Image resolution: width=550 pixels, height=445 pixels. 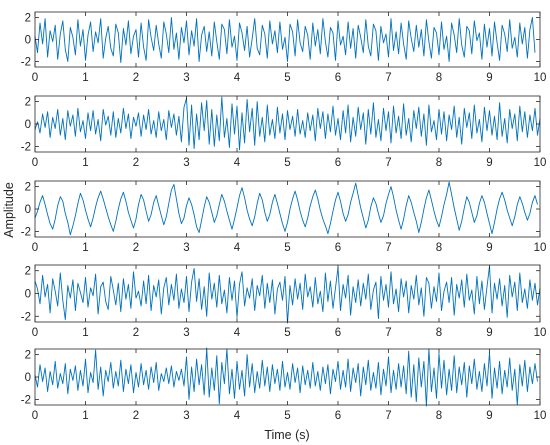 What do you see at coordinates (286, 435) in the screenshot?
I see `x-axis-label: Time (s)` at bounding box center [286, 435].